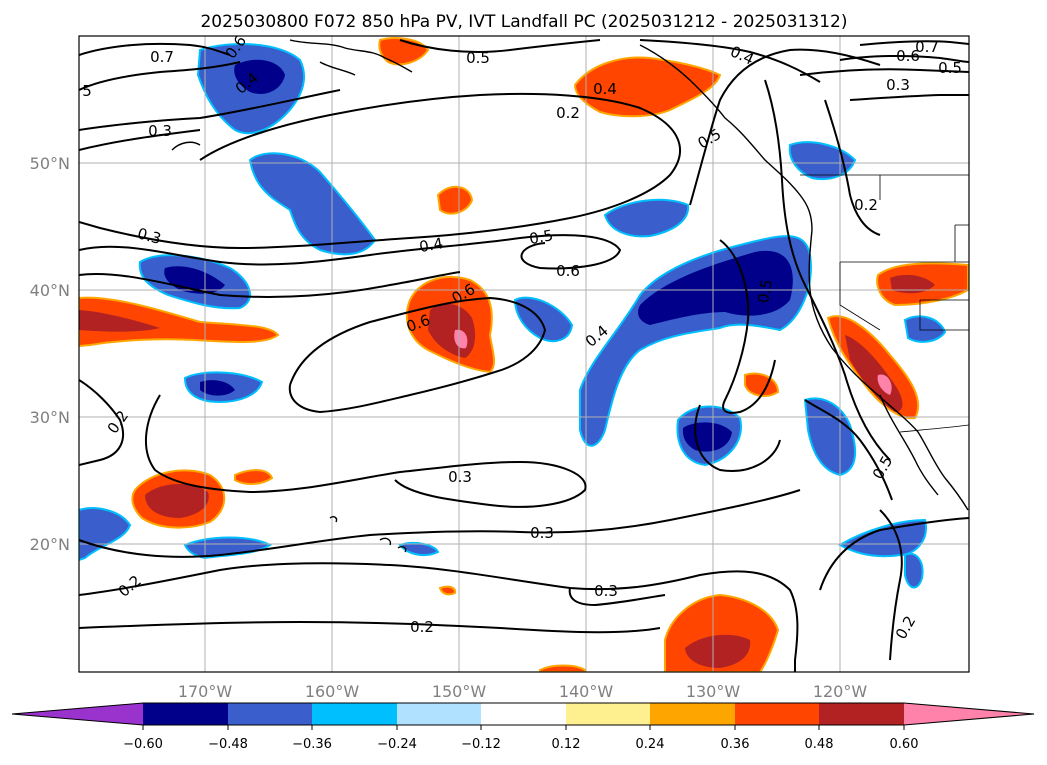 The width and height of the screenshot is (1047, 765). What do you see at coordinates (586, 691) in the screenshot?
I see `lon-label: 140°W` at bounding box center [586, 691].